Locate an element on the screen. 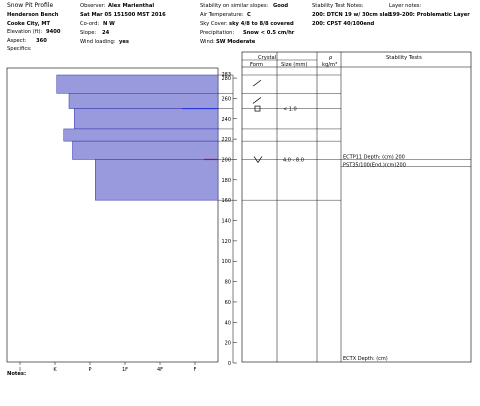 Image resolution: width=480 pixels, height=406 pixels. crystal-v-icon is located at coordinates (258, 160).